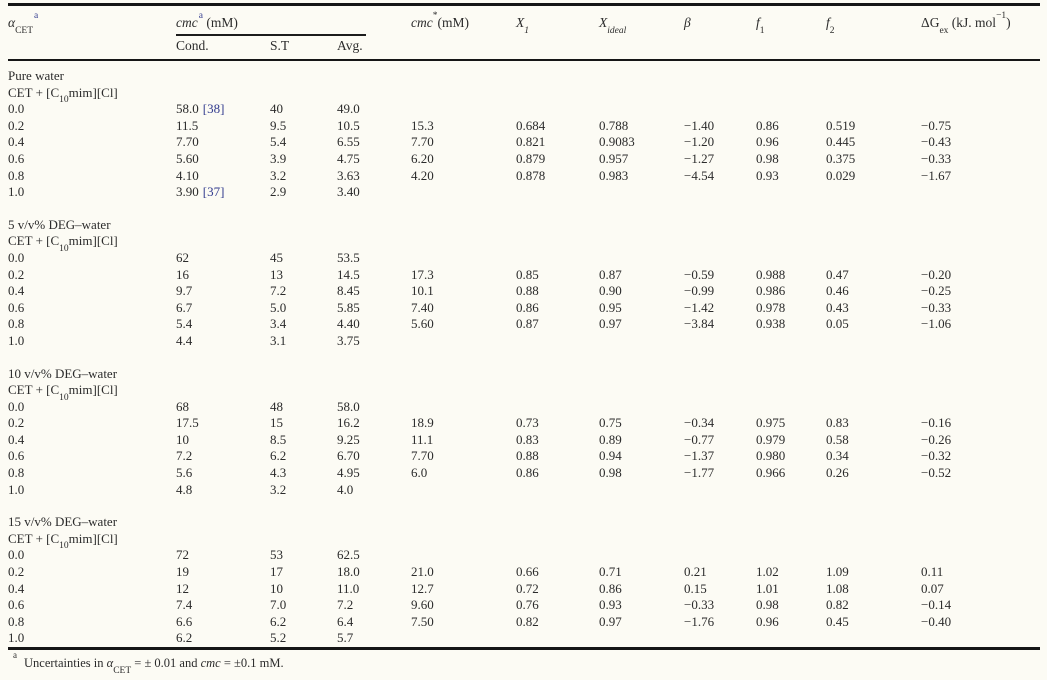 The width and height of the screenshot is (1047, 680). Describe the element at coordinates (422, 324) in the screenshot. I see `cell-cmcstar: 5.60` at that location.